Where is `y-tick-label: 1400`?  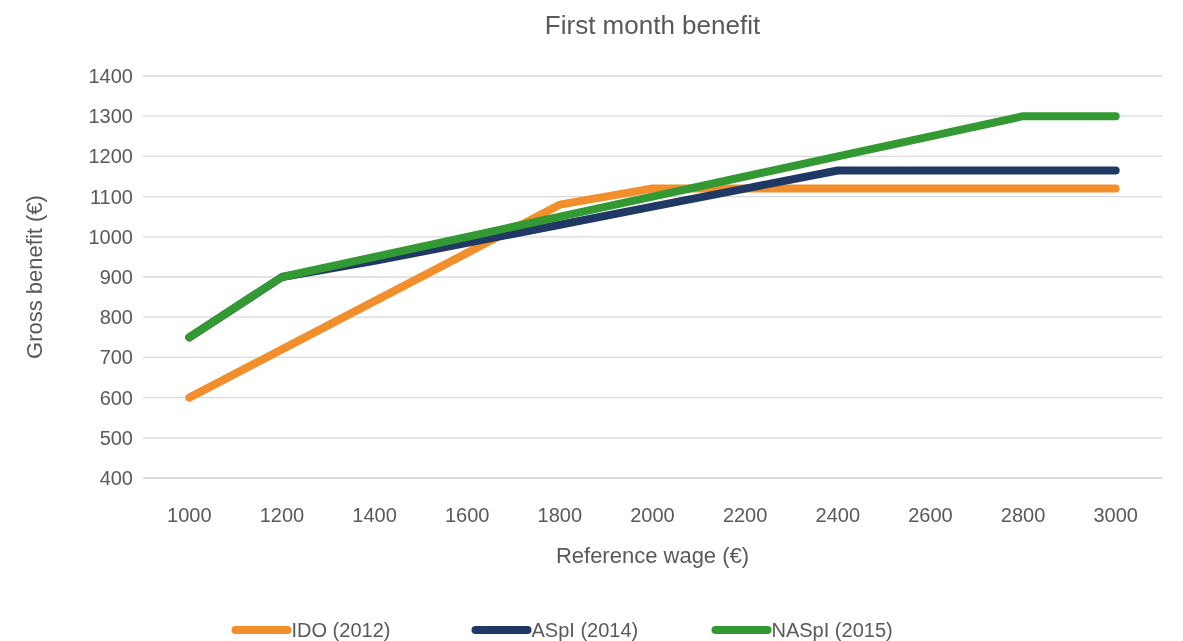
y-tick-label: 1400 is located at coordinates (110, 76).